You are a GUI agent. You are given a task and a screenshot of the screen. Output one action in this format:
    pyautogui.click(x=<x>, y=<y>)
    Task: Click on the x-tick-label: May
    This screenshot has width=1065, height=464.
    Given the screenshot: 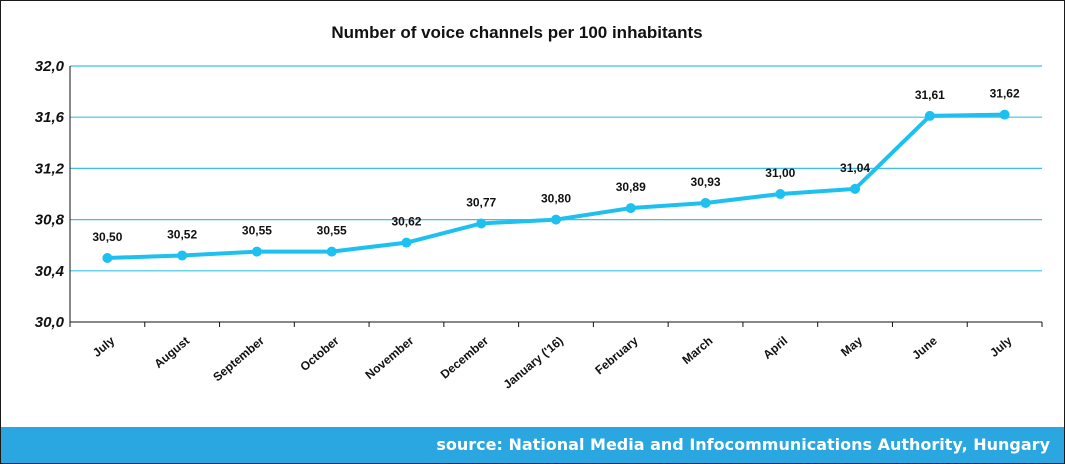 What is the action you would take?
    pyautogui.click(x=851, y=346)
    